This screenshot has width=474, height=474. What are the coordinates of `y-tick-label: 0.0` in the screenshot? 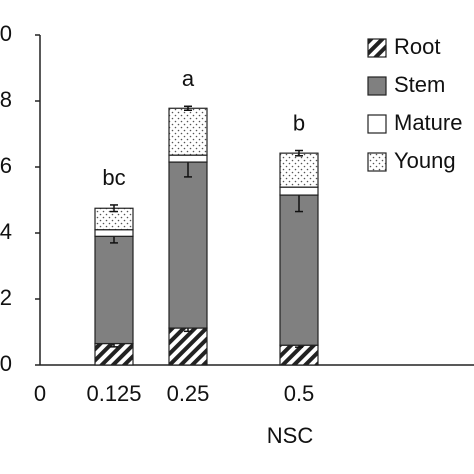 It's located at (6, 363).